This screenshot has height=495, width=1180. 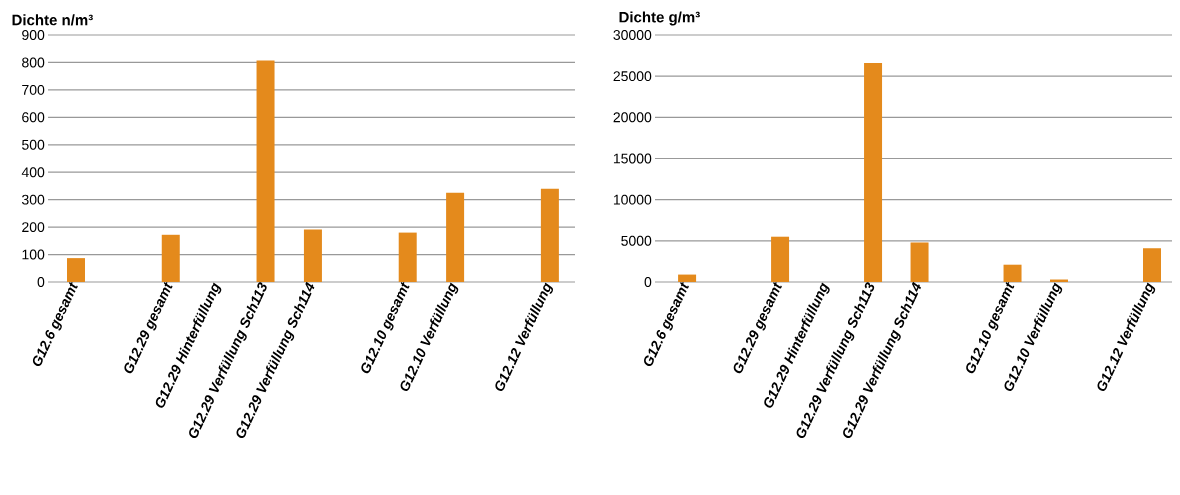 I want to click on y-tick-label: 400, so click(x=33, y=172).